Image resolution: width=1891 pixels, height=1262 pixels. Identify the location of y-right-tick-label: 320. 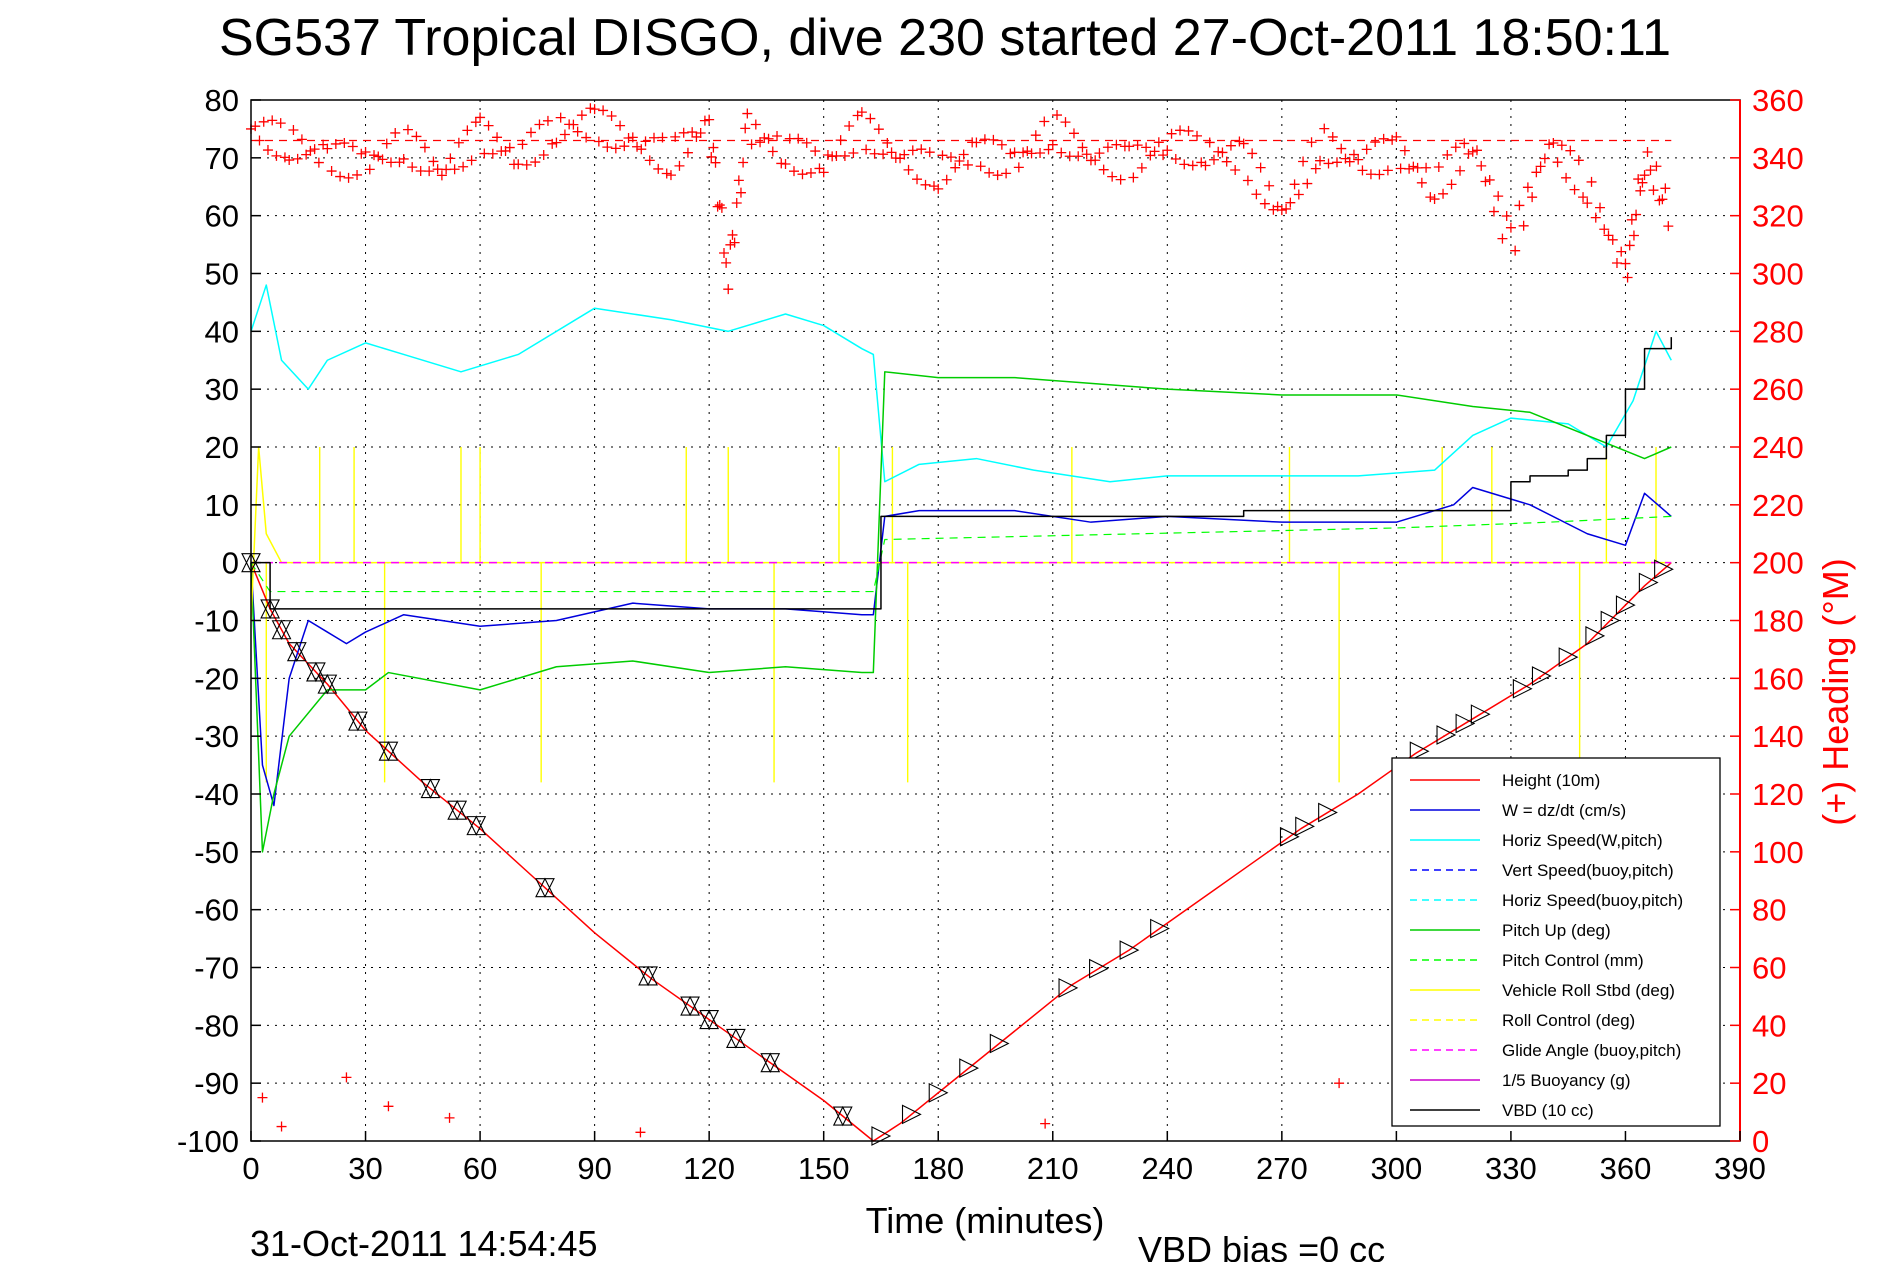
(1778, 216).